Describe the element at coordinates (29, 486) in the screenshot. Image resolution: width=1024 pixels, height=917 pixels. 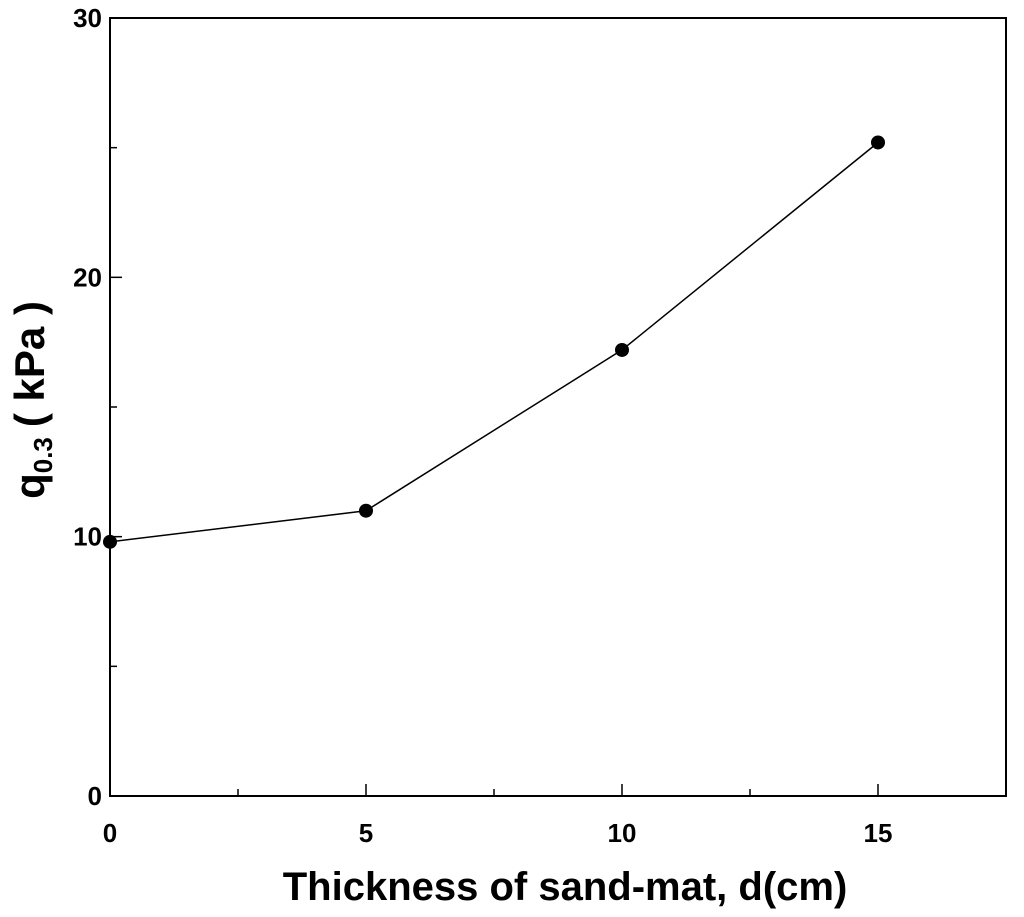
I see `y-axis-title-main: q` at that location.